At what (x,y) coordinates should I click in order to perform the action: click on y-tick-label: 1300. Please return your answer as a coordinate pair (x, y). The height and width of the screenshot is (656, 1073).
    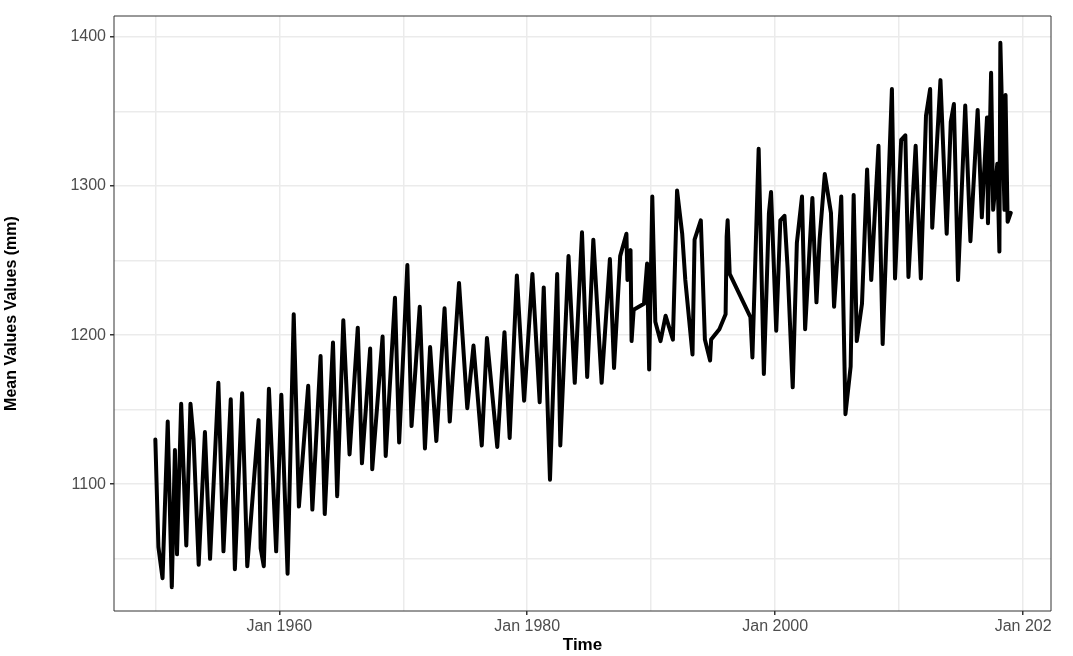
    Looking at the image, I should click on (88, 185).